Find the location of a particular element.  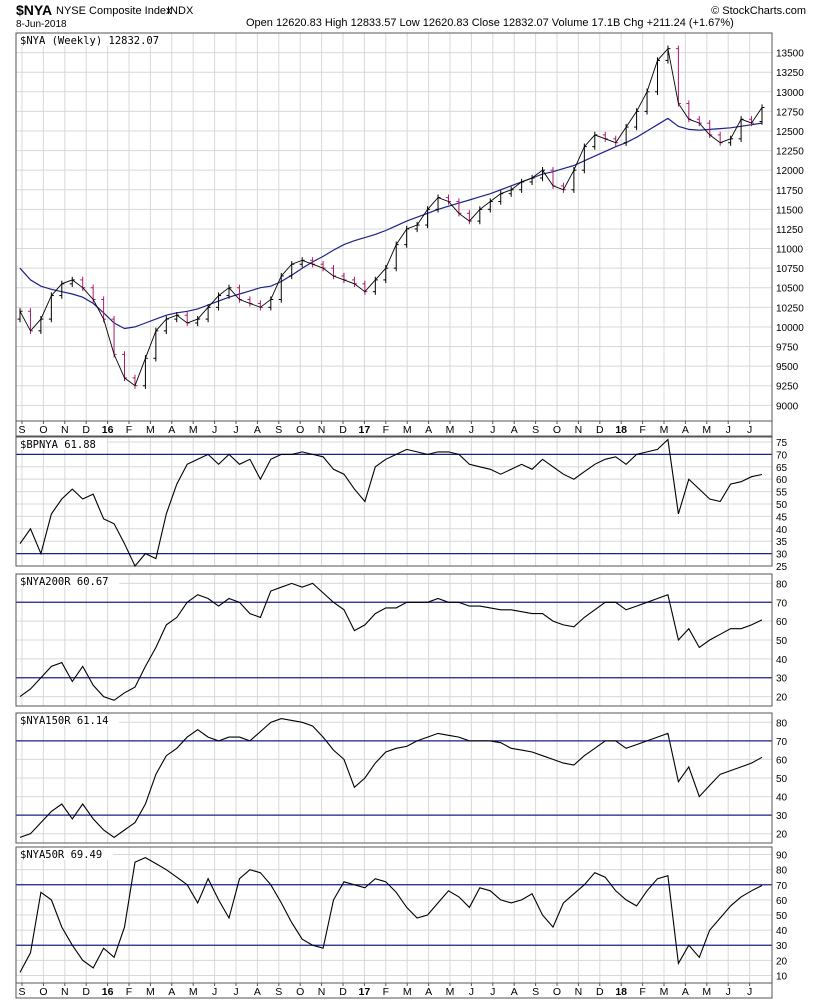

x-tick-label: 16 is located at coordinates (108, 992).